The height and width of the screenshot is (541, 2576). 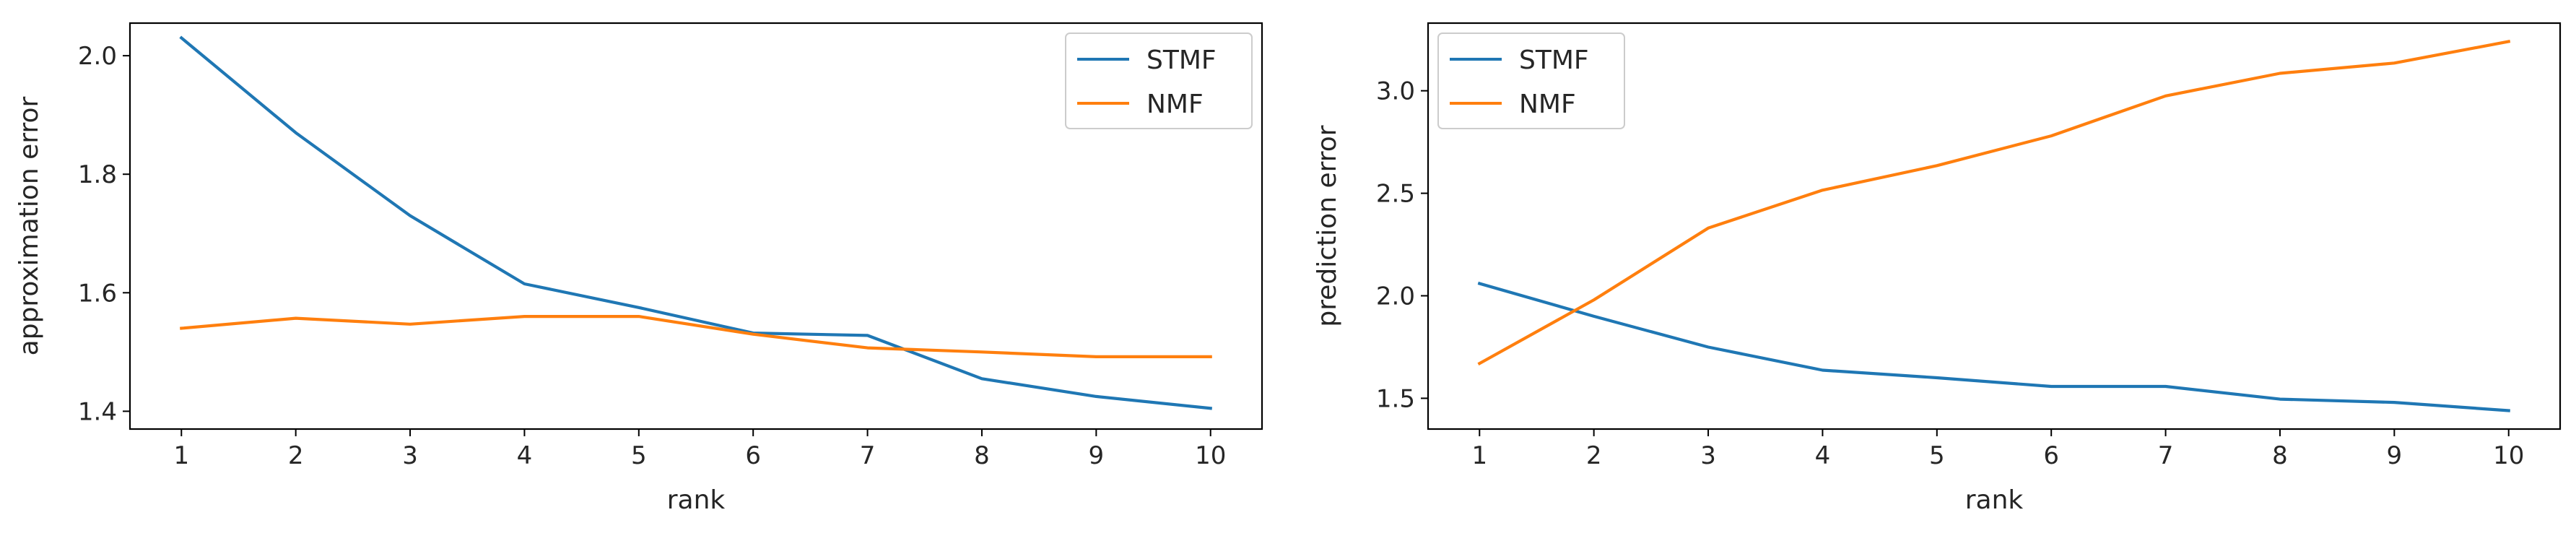 I want to click on y-tick-label: 1.6, so click(x=97, y=293).